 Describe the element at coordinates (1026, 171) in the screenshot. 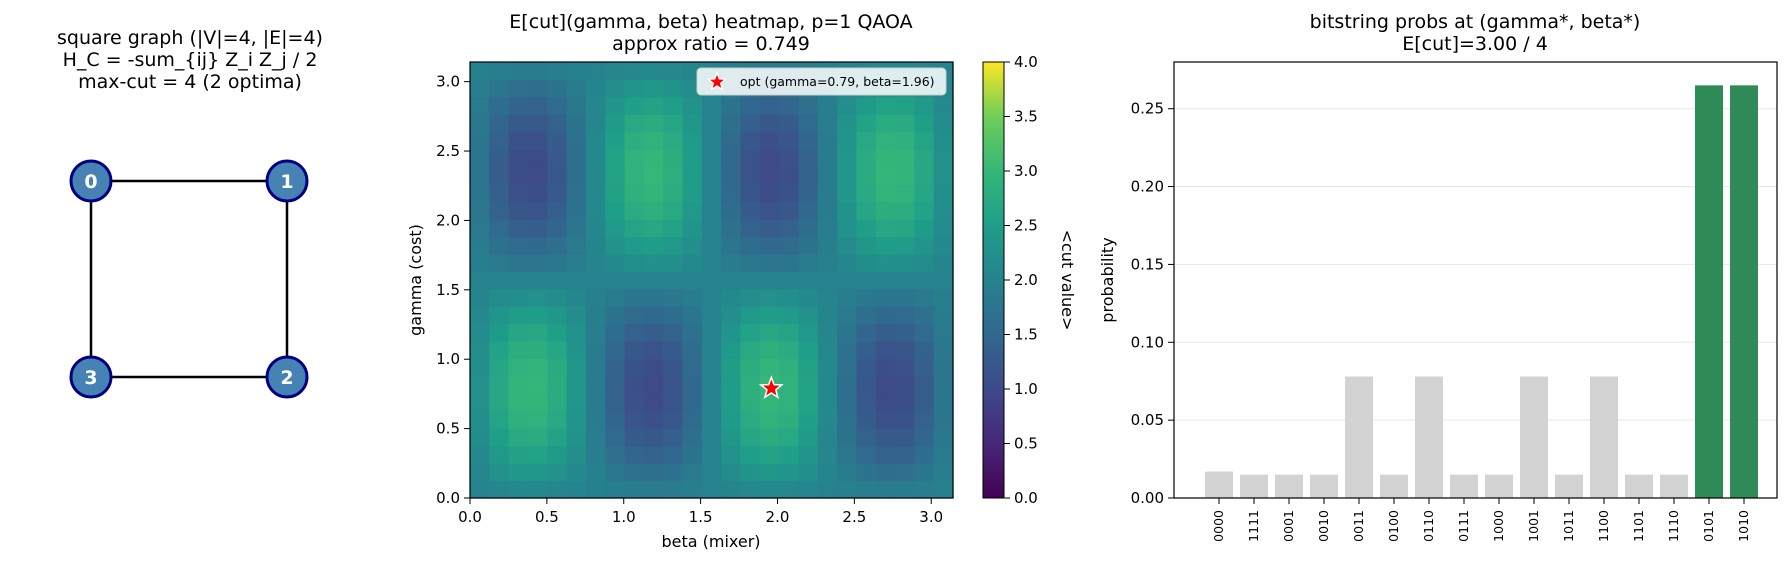

I see `colorbar-tick-label: 3.0` at that location.